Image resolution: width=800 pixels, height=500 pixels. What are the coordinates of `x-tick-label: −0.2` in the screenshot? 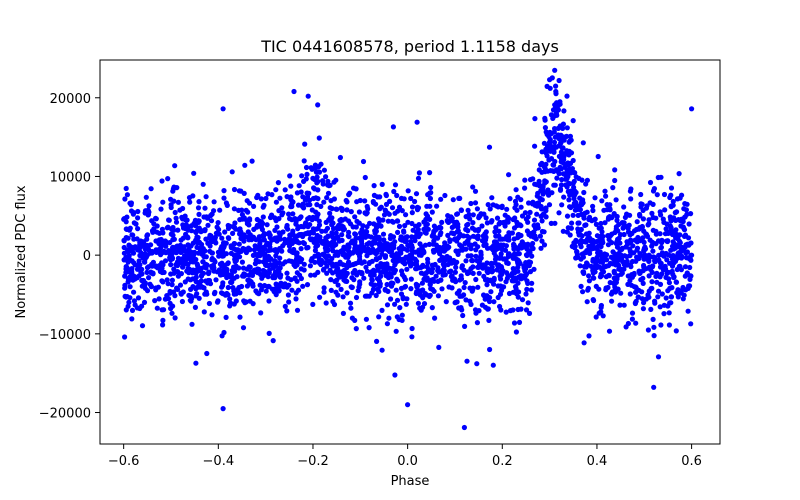 It's located at (313, 461).